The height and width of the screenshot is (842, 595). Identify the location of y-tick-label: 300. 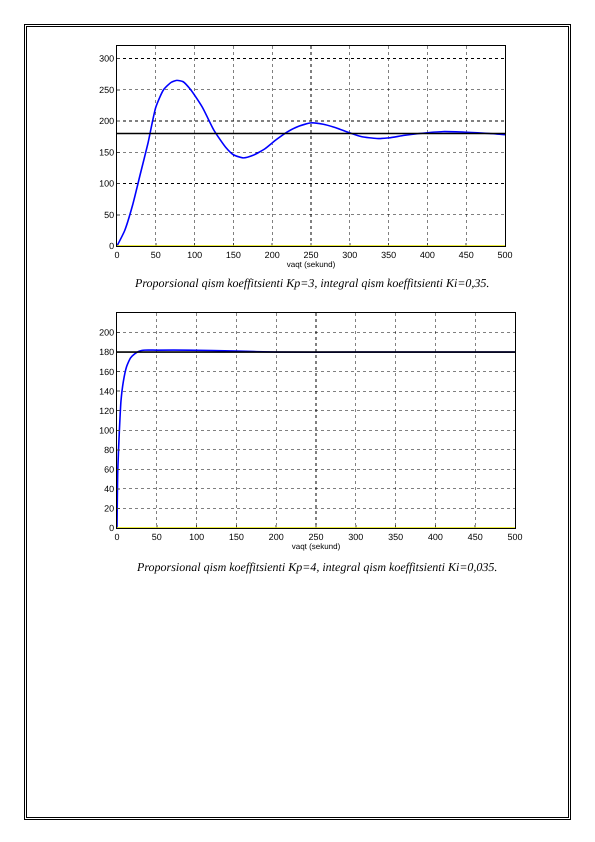
(106, 59).